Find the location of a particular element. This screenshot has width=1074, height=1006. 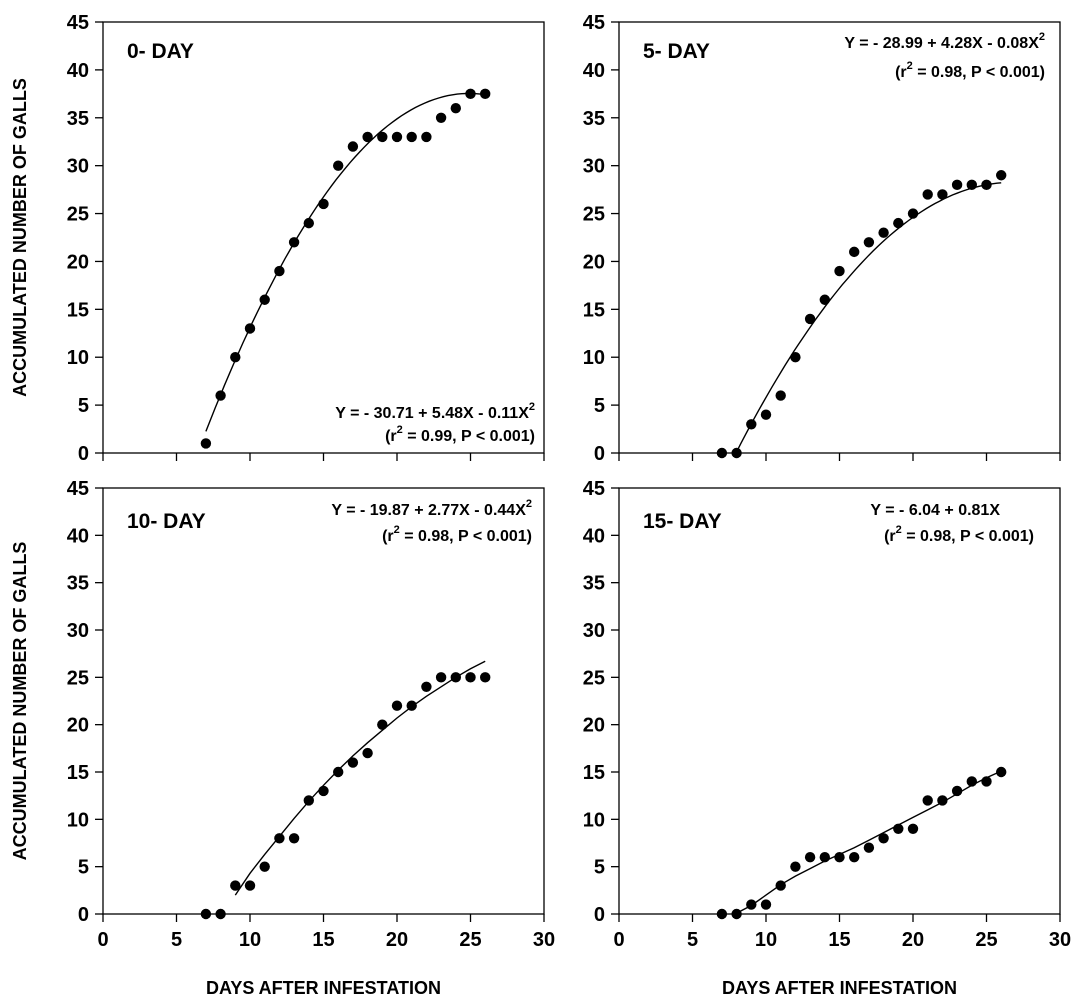

panel-label: 10- DAY is located at coordinates (166, 521).